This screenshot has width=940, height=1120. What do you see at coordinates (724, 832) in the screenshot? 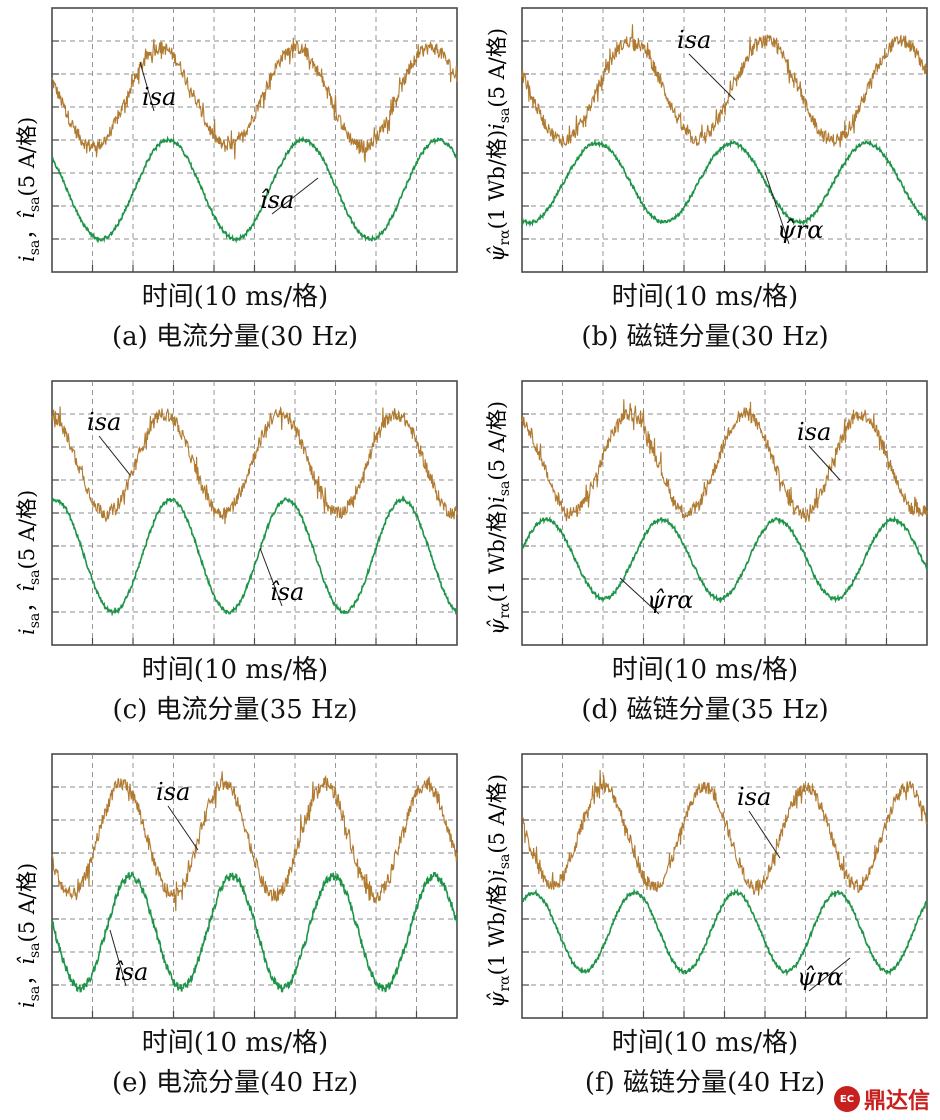
I see `trace-i_sa-f` at bounding box center [724, 832].